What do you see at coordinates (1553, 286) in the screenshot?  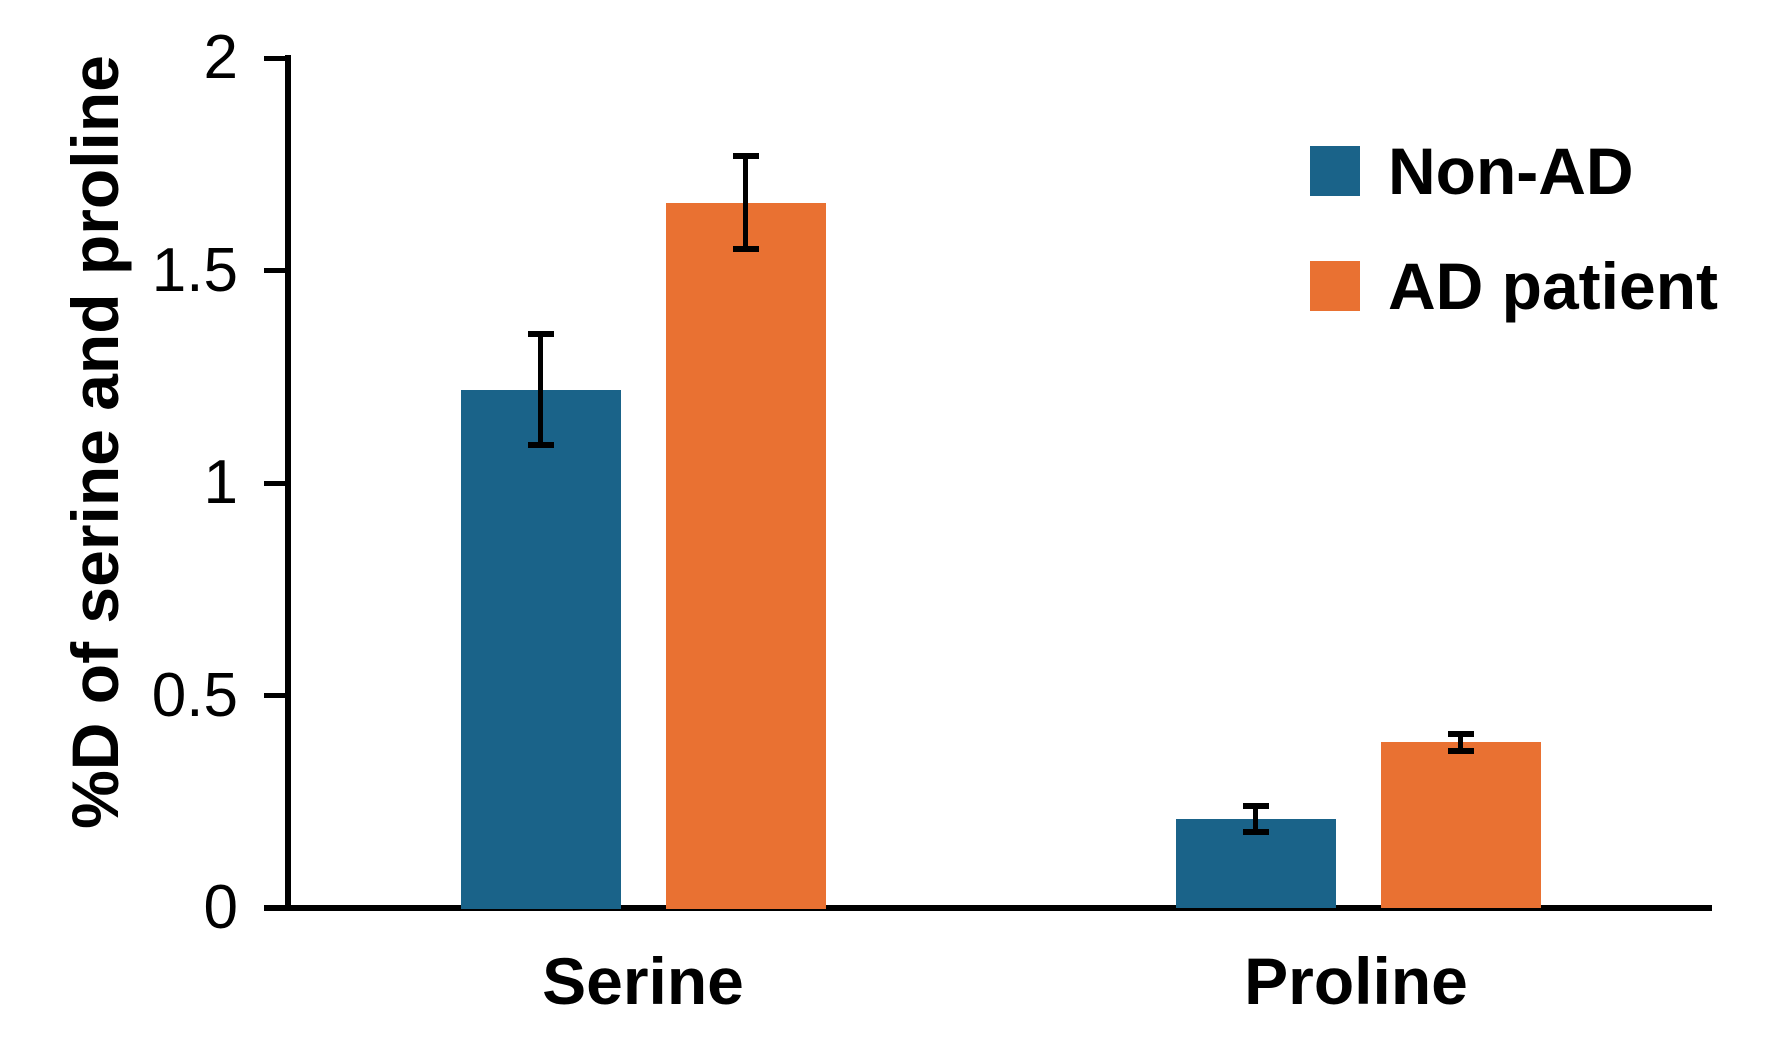 I see `legend-label-ad-patient: AD patient` at bounding box center [1553, 286].